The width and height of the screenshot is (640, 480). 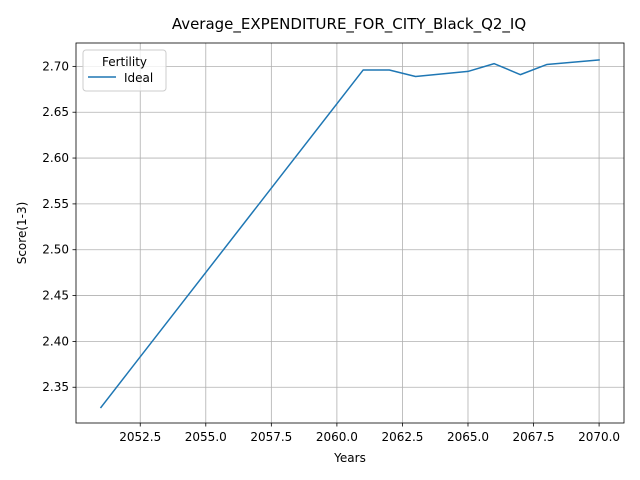 What do you see at coordinates (55, 341) in the screenshot?
I see `y-tick-label: 2.40` at bounding box center [55, 341].